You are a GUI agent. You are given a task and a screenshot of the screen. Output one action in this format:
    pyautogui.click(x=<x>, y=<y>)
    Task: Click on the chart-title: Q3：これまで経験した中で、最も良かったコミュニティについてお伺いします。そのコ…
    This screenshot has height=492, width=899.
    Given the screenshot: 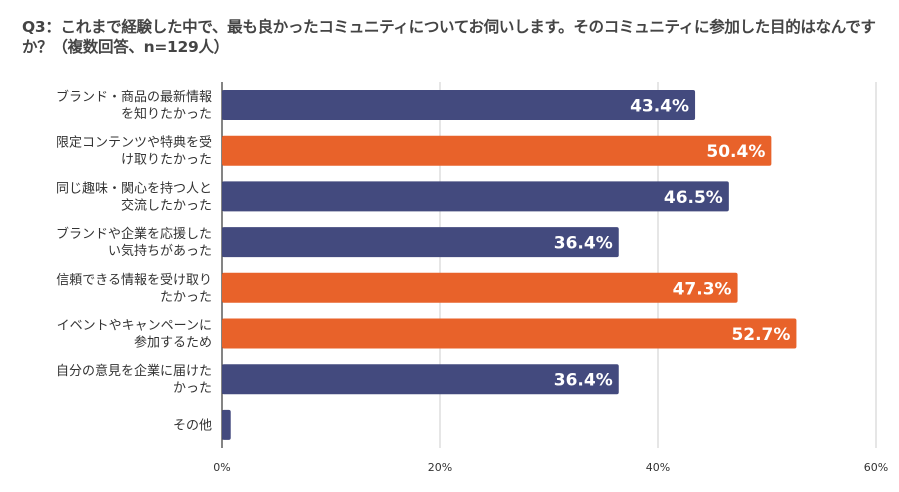 What is the action you would take?
    pyautogui.click(x=449, y=37)
    